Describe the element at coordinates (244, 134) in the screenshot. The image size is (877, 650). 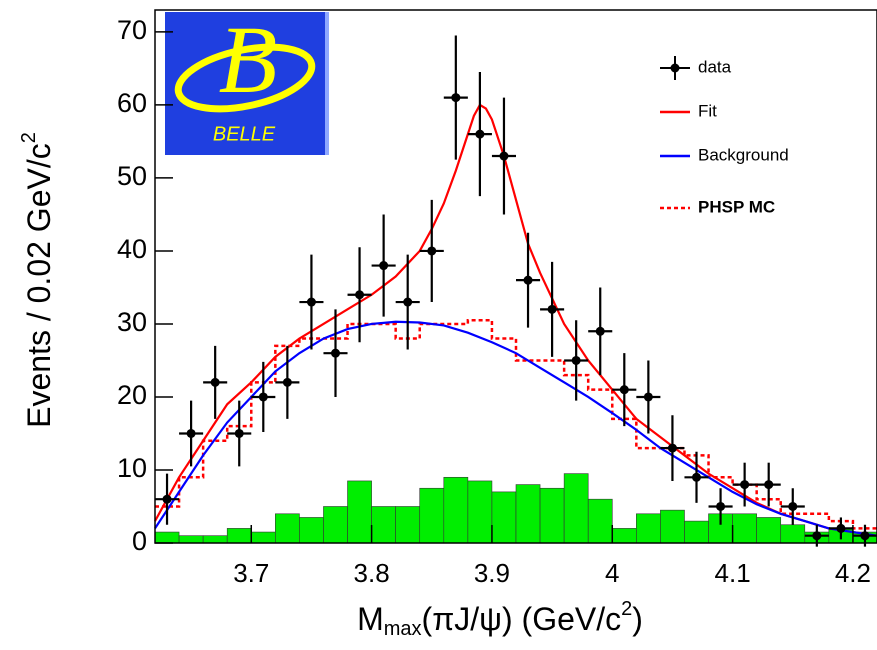
I see `logo-text: BELLE` at that location.